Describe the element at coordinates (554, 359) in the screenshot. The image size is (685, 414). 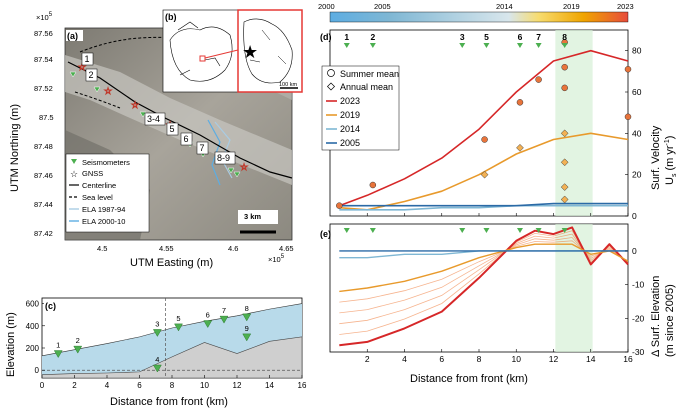
I see `x-tick-label: 12` at that location.